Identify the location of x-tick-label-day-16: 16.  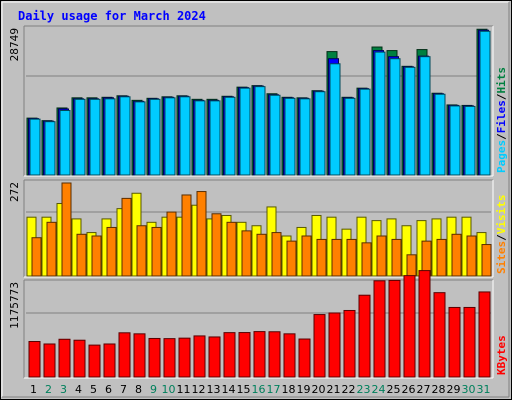
(259, 389).